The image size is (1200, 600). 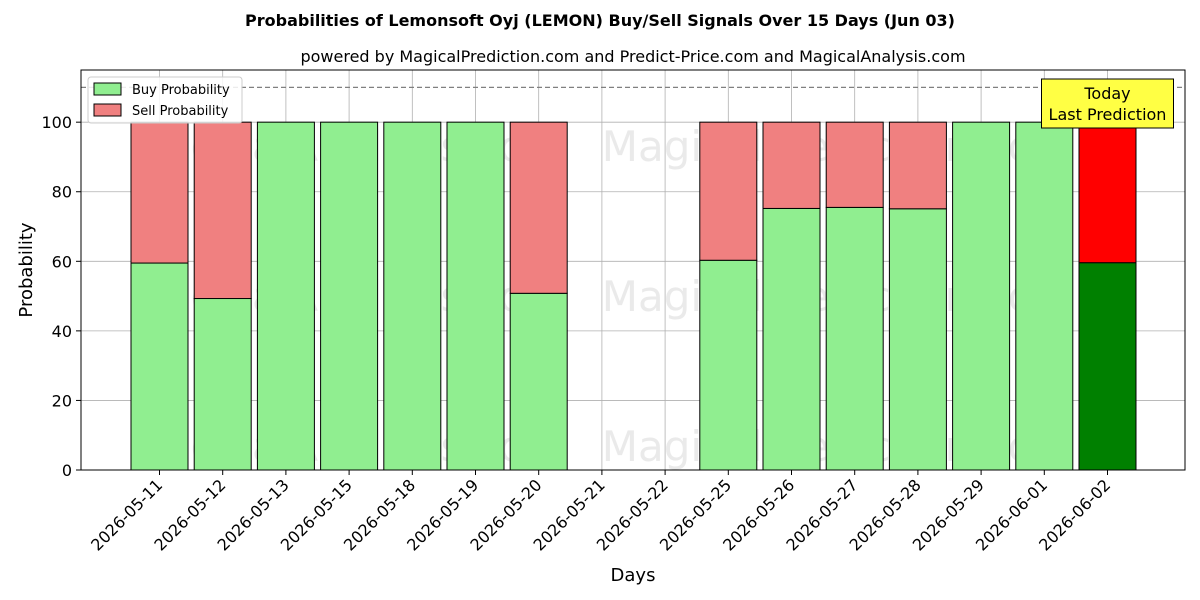 I want to click on legend: Buy Probability Sell Probability, so click(x=165, y=100).